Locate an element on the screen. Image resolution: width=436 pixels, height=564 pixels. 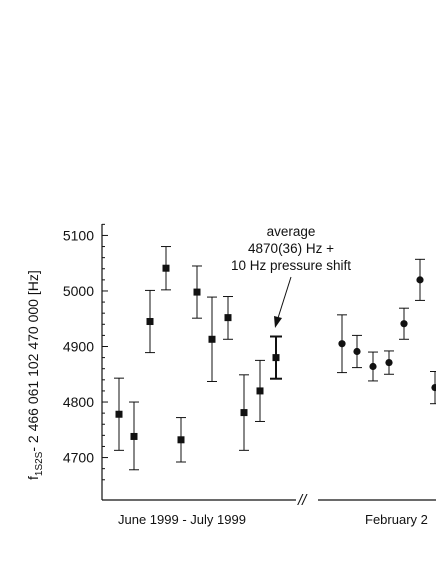
group-label-june-july-1999: June 1999 - July 1999 is located at coordinates (182, 519).